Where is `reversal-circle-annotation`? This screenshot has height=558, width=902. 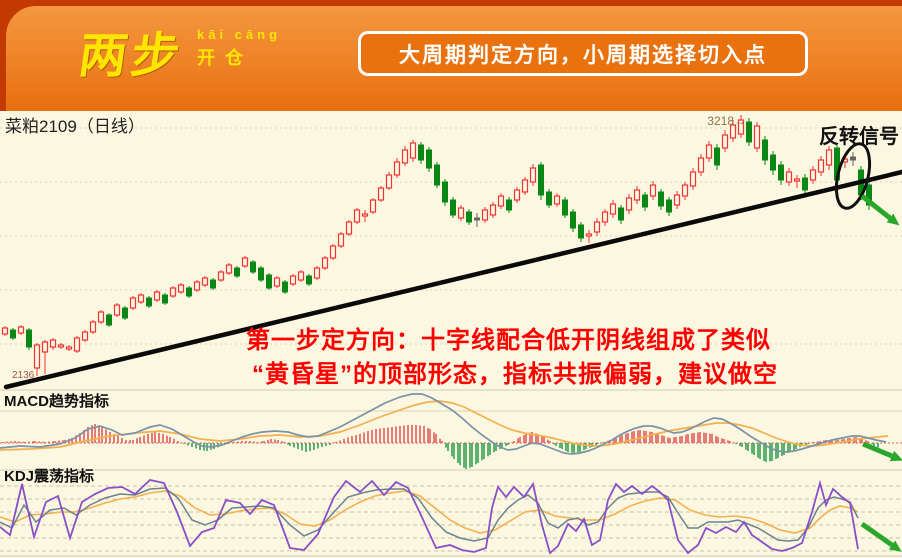
reversal-circle-annotation is located at coordinates (853, 176).